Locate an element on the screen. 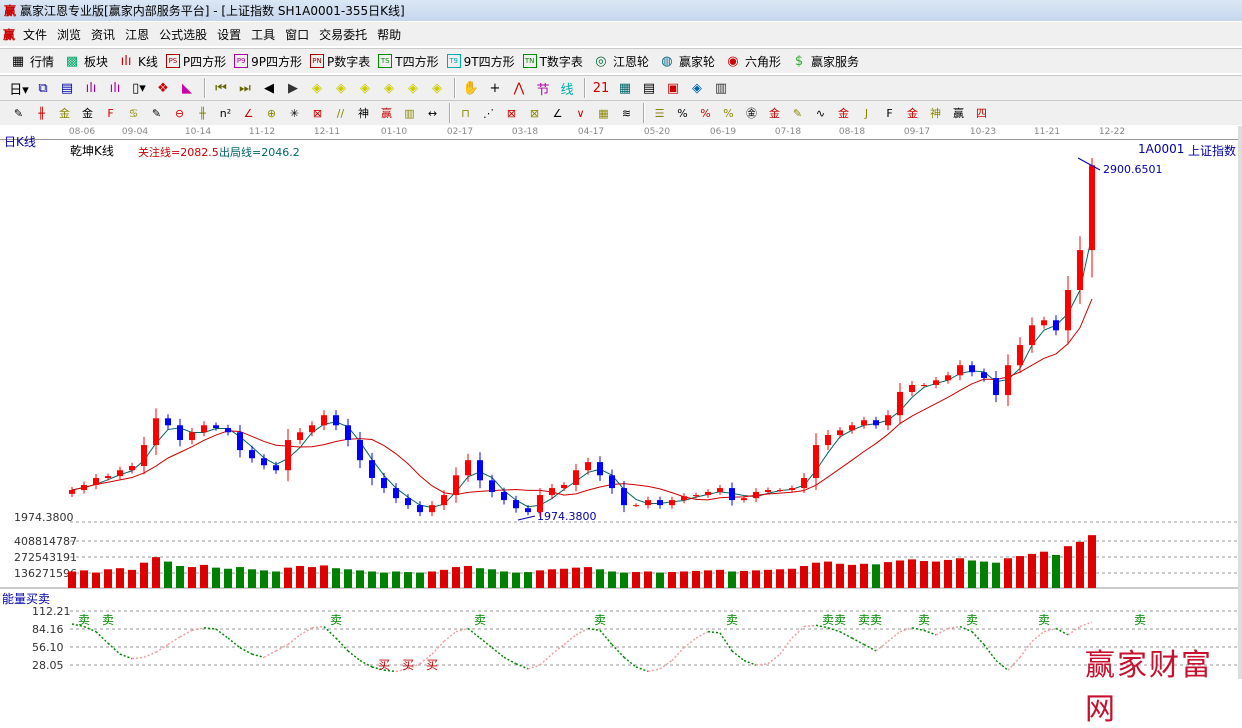  toolbar-button: $ 赢家服务 is located at coordinates (824, 61).